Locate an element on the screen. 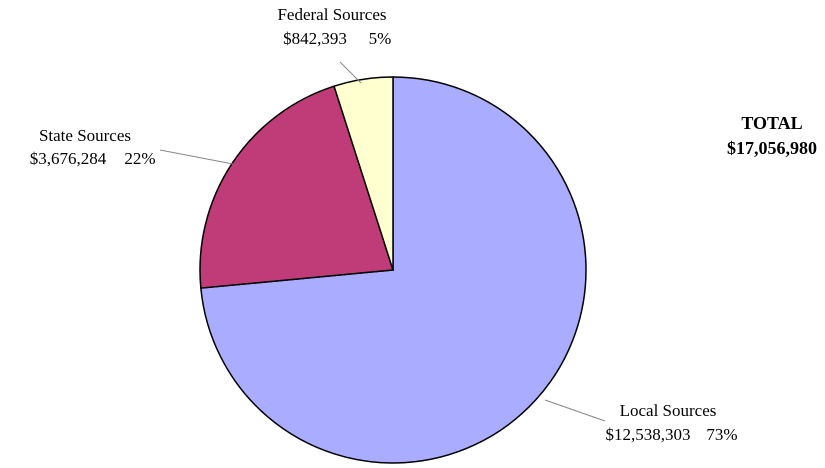 This screenshot has width=825, height=468. slice-percent: 73% is located at coordinates (721, 434).